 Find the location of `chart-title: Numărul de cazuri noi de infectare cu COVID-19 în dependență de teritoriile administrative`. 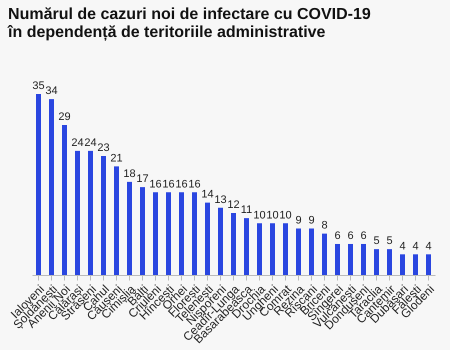

chart-title: Numărul de cazuri noi de infectare cu COVID-19 în dependență de teritoriile administrative is located at coordinates (189, 23).